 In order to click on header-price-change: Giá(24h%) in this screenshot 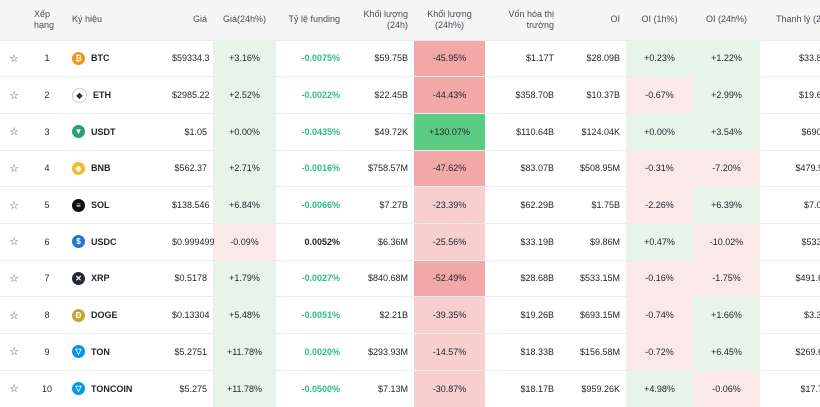, I will do `click(244, 19)`.